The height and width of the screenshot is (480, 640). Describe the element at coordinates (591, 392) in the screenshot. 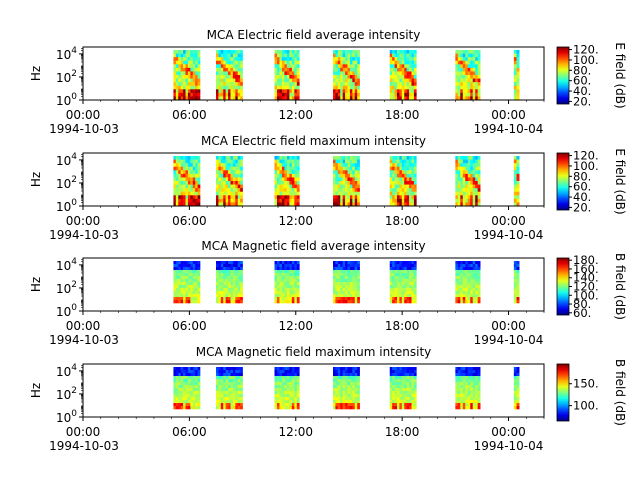

I see `colorbar: 100. 150. B field (dB)` at that location.